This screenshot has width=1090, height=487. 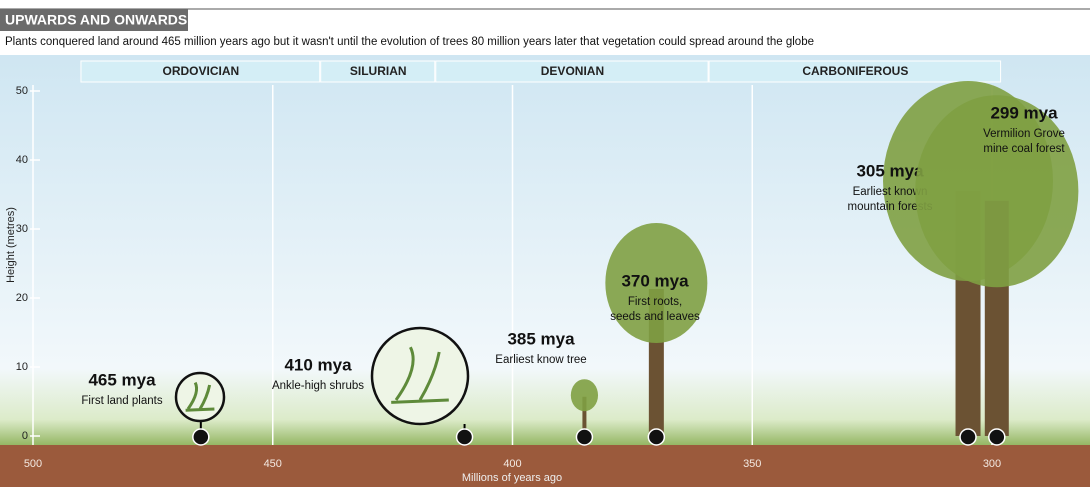 What do you see at coordinates (25, 436) in the screenshot?
I see `y-tick-label: 0` at bounding box center [25, 436].